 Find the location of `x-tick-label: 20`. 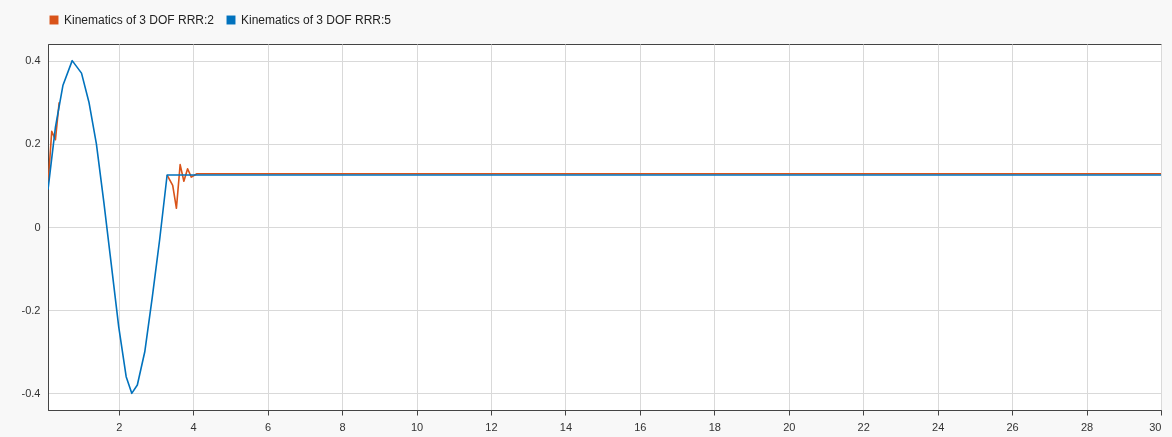

x-tick-label: 20 is located at coordinates (789, 426).